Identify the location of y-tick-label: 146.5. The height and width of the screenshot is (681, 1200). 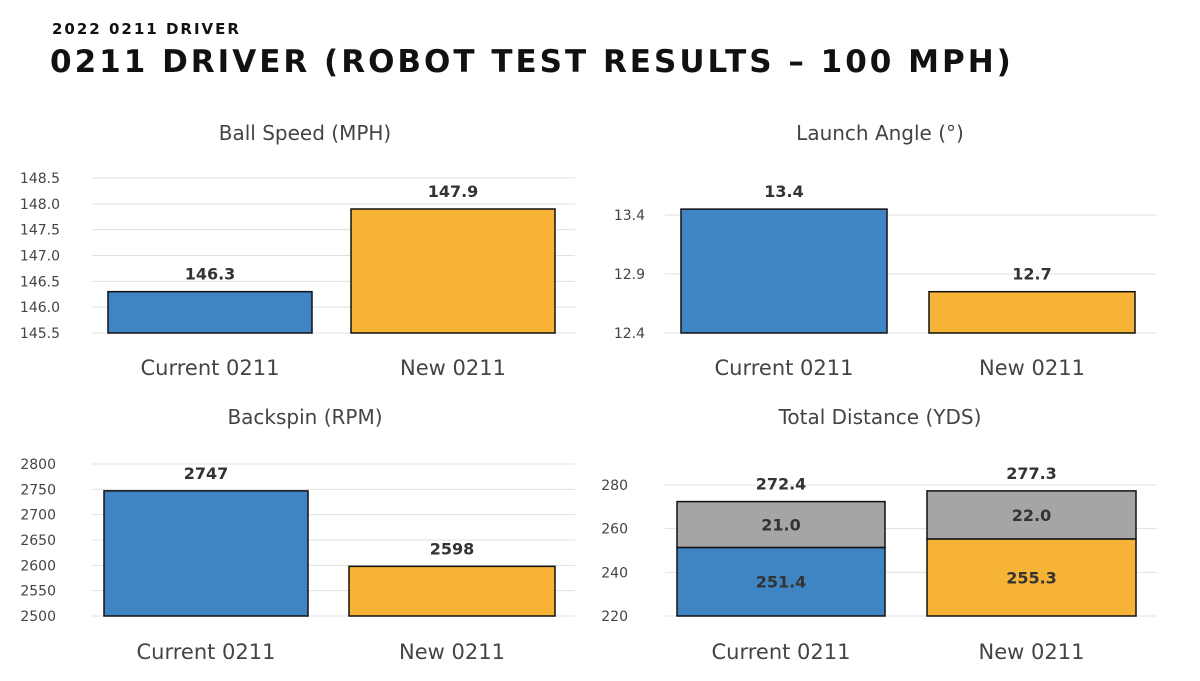
(40, 282).